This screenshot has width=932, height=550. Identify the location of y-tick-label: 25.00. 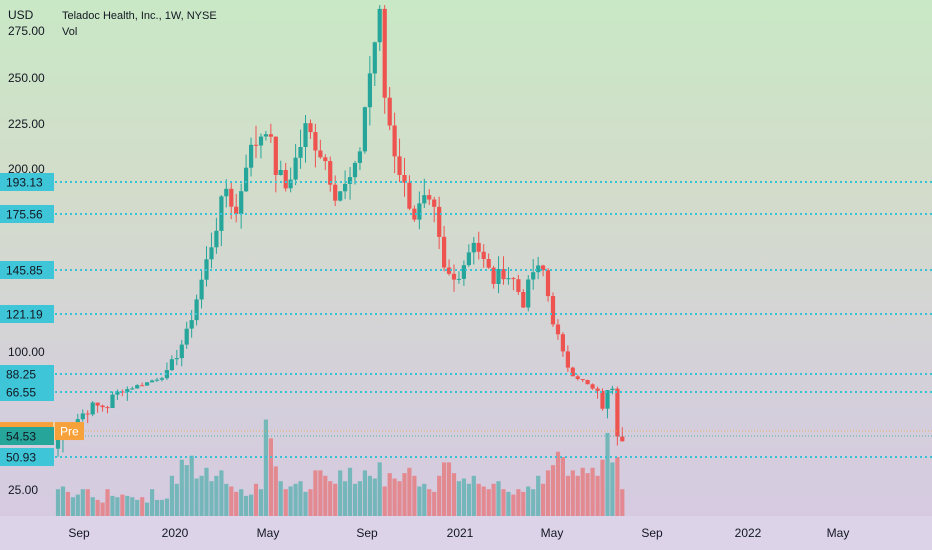
(23, 490).